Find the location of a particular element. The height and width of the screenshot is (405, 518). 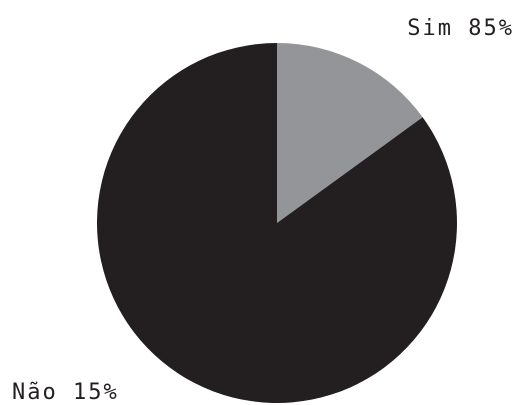

slice-label-sim: Sim 85% is located at coordinates (460, 28).